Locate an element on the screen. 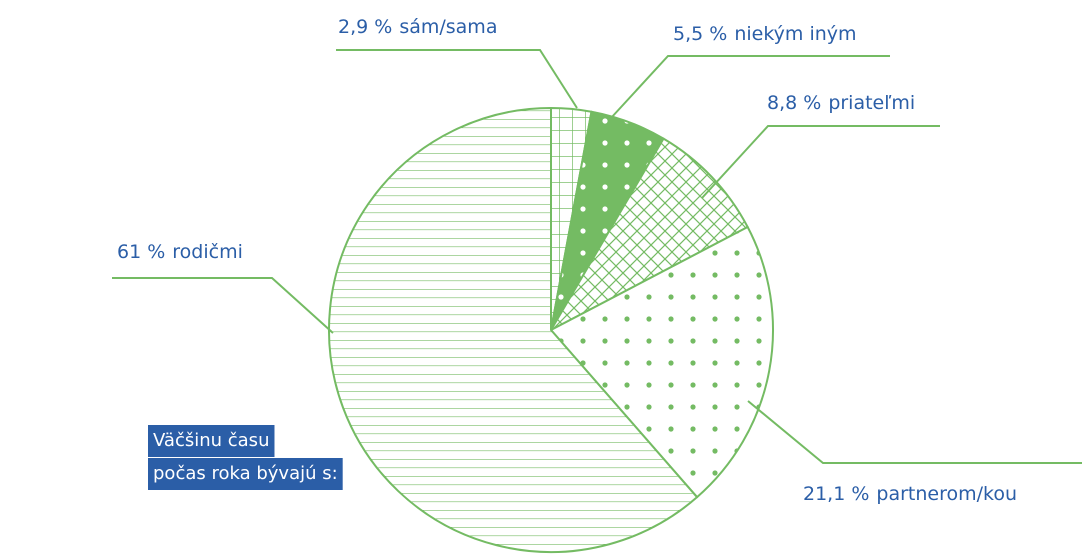 The height and width of the screenshot is (559, 1082). category-label: partnerom/kou is located at coordinates (946, 494).